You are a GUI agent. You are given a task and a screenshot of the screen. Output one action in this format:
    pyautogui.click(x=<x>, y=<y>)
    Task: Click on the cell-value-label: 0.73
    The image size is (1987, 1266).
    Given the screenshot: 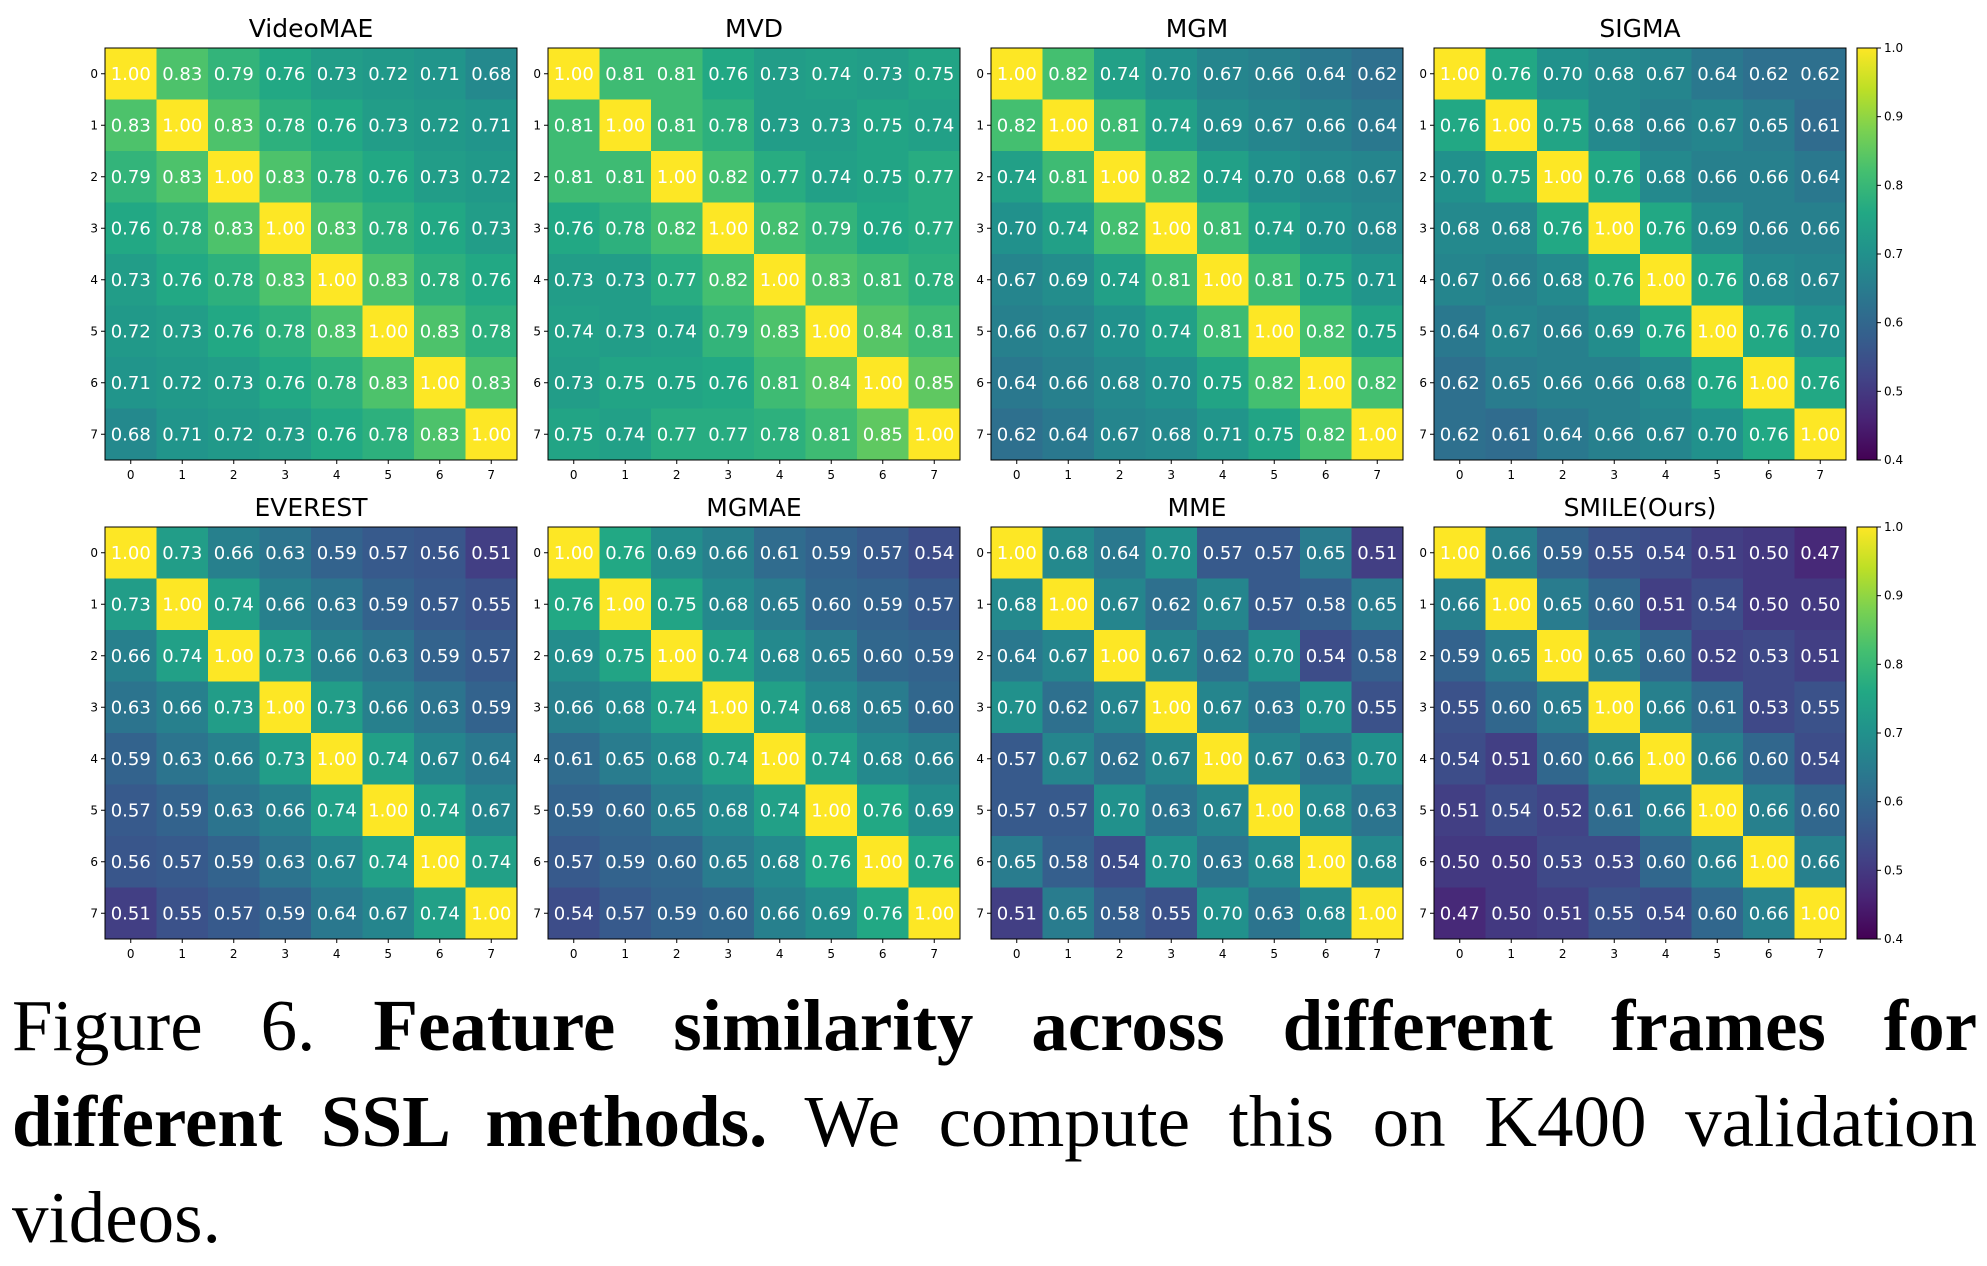 What is the action you would take?
    pyautogui.click(x=440, y=177)
    